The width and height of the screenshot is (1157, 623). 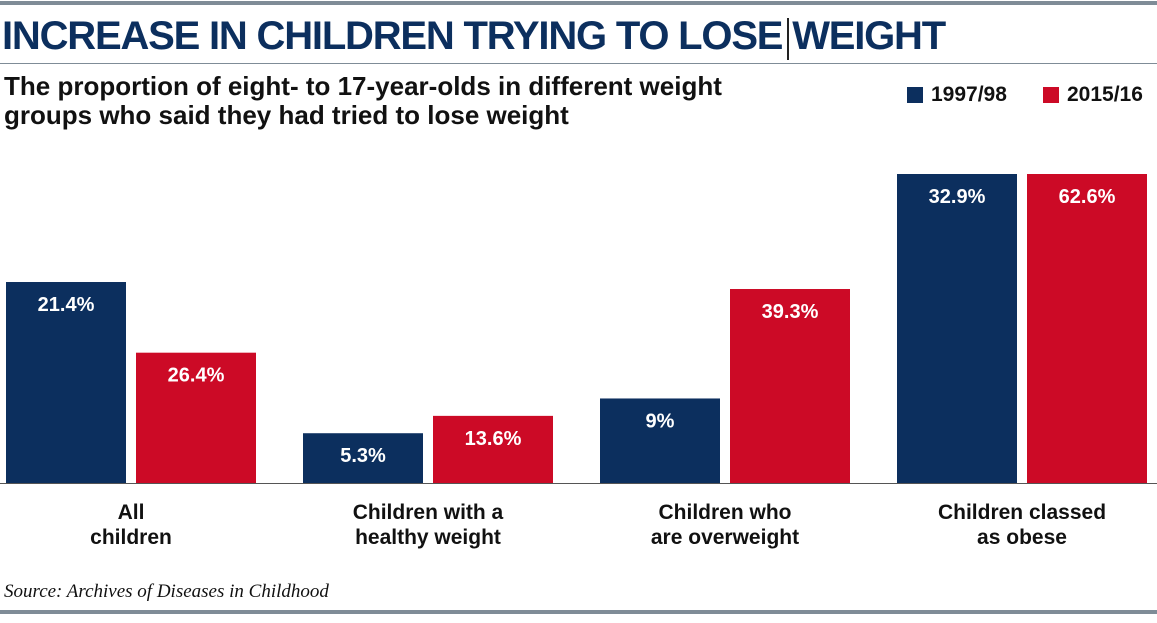 What do you see at coordinates (1087, 197) in the screenshot?
I see `data-label-2015-16-3: 62.6%` at bounding box center [1087, 197].